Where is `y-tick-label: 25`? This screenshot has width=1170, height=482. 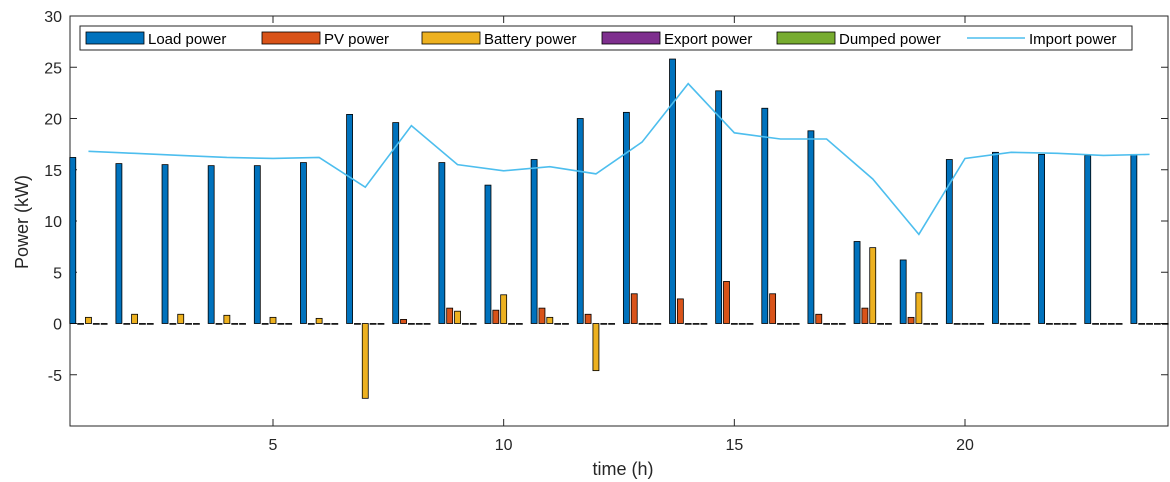
y-tick-label: 25 is located at coordinates (53, 68).